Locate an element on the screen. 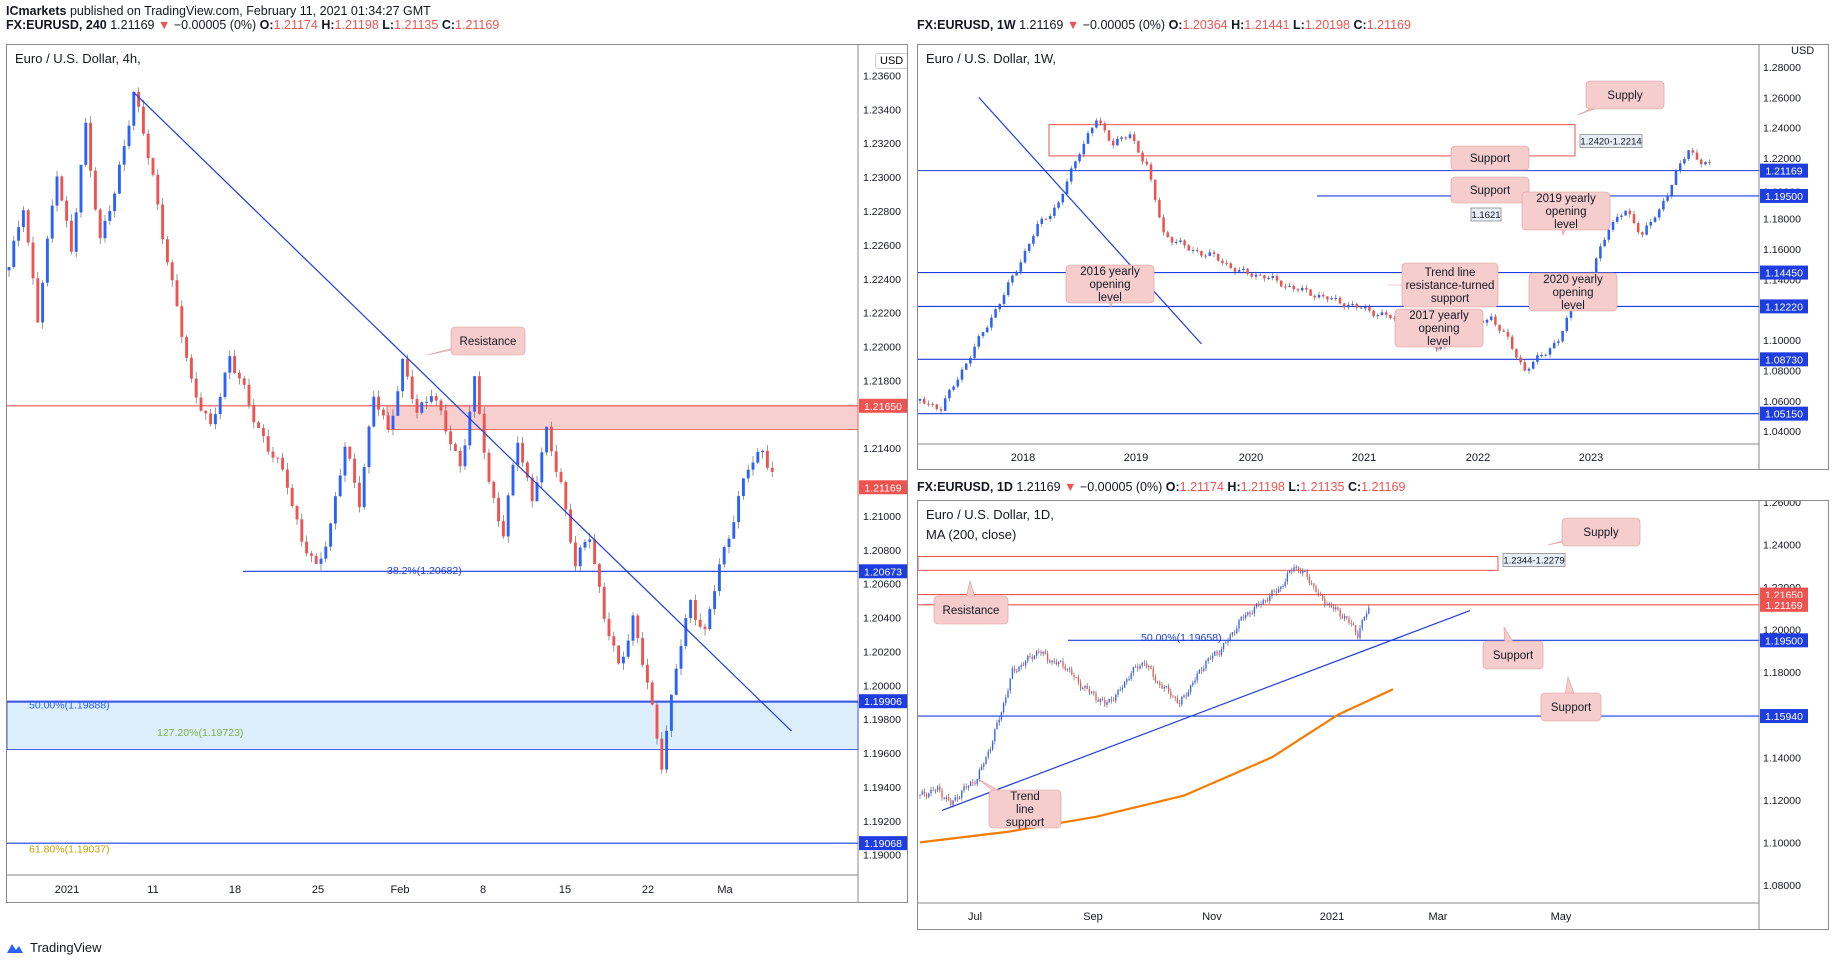 This screenshot has width=1833, height=967. ma200-line is located at coordinates (1156, 766).